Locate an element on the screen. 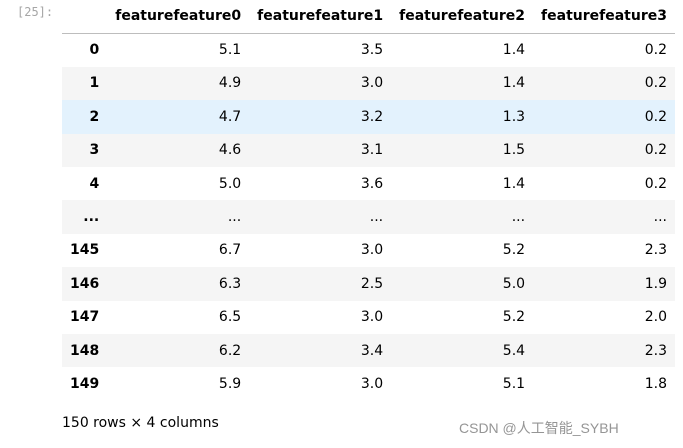 The width and height of the screenshot is (683, 448). table-row: 147 6.5 3.0 5.2 2.0 is located at coordinates (368, 317).